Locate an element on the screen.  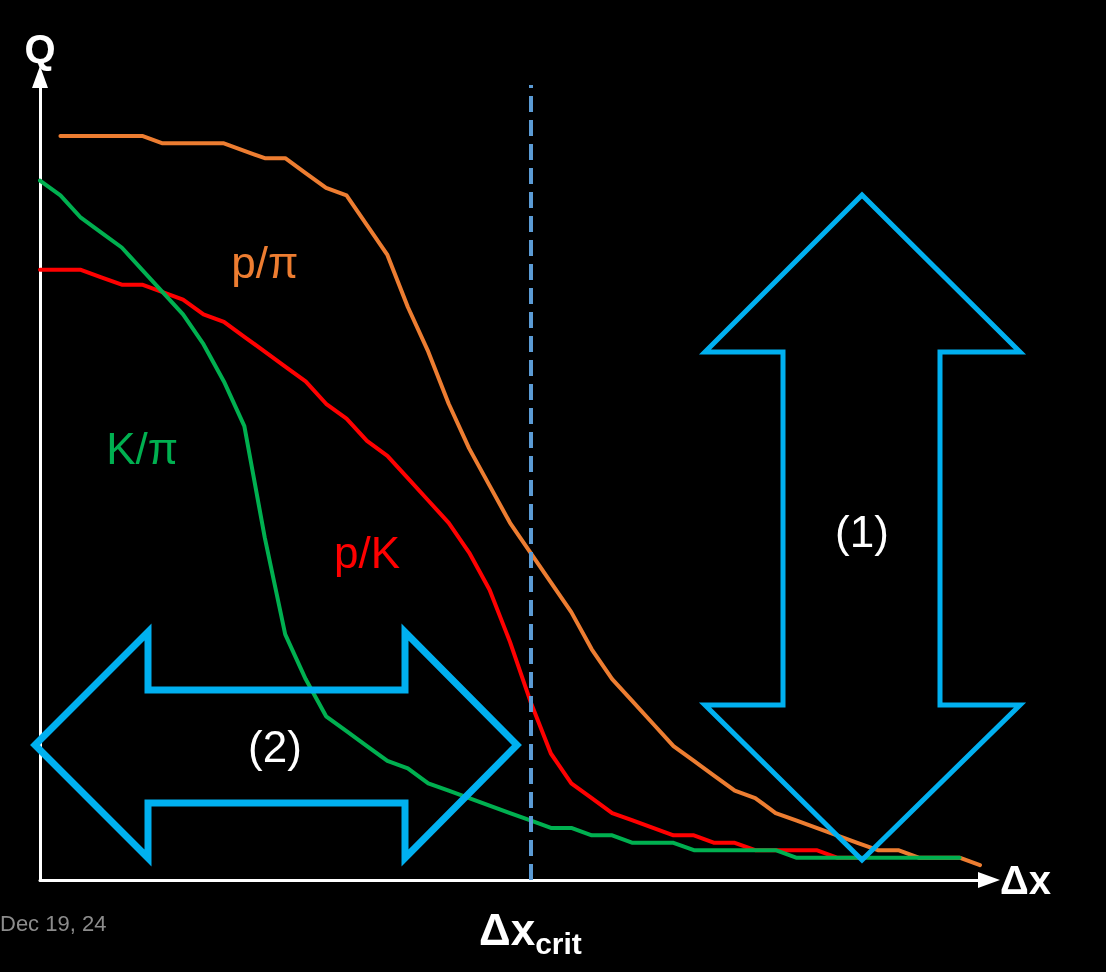
annotation: (2) is located at coordinates (275, 746).